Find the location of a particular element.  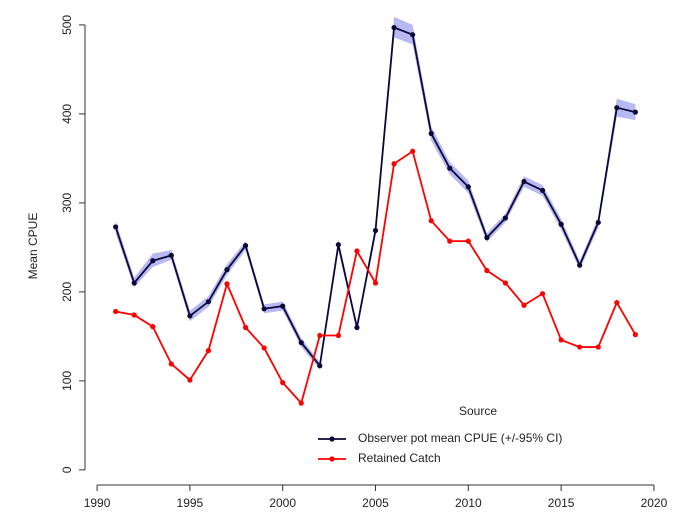

x-tick-label: 2010 is located at coordinates (468, 503).